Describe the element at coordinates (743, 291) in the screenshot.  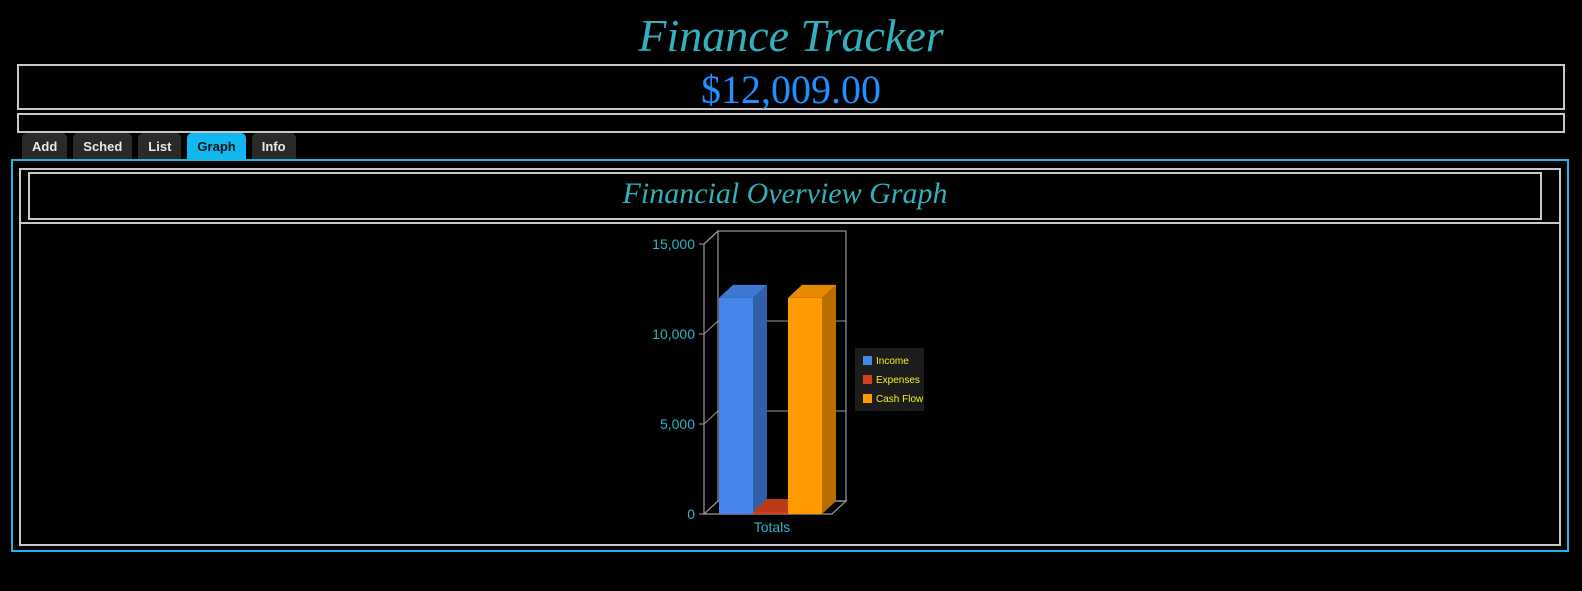
I see `bar-income-top` at that location.